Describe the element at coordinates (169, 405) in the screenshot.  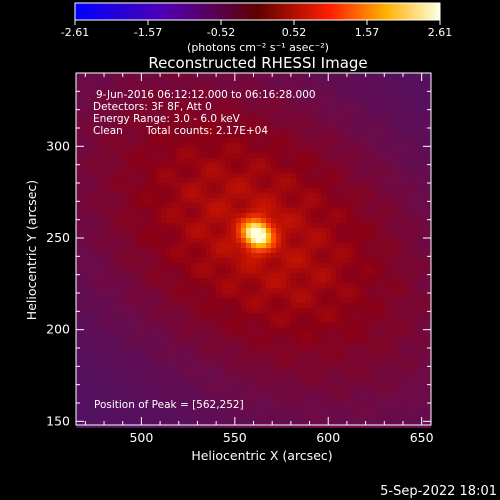
I see `annotation-peak-position: Position of Peak = [562,252]` at that location.